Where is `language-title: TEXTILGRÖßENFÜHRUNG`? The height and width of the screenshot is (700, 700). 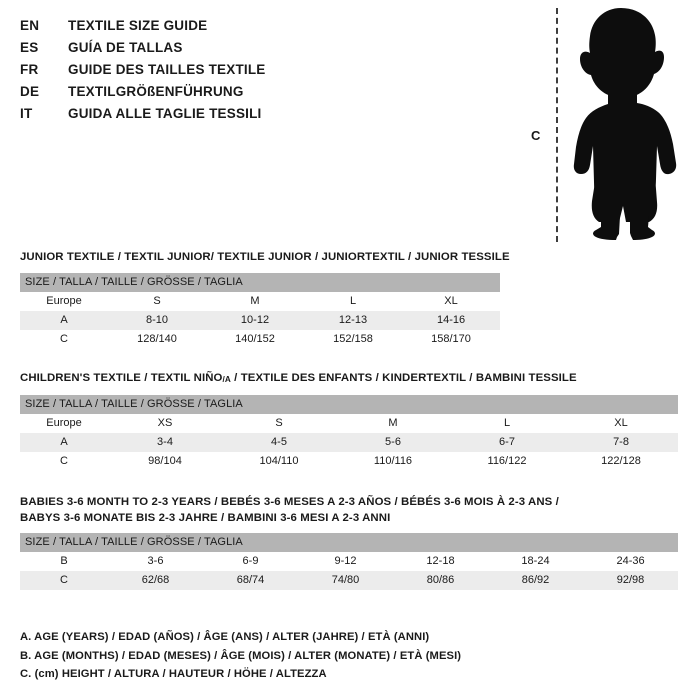 language-title: TEXTILGRÖßENFÜHRUNG is located at coordinates (156, 91).